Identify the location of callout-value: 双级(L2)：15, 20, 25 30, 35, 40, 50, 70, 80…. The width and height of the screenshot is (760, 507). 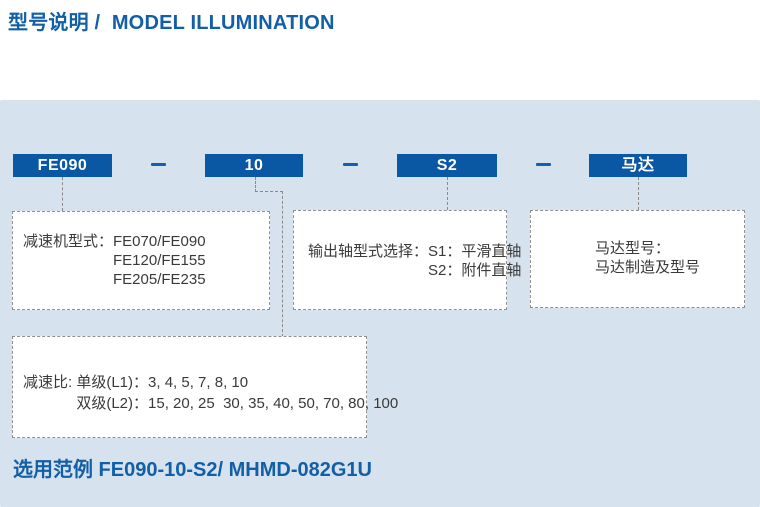
(237, 403).